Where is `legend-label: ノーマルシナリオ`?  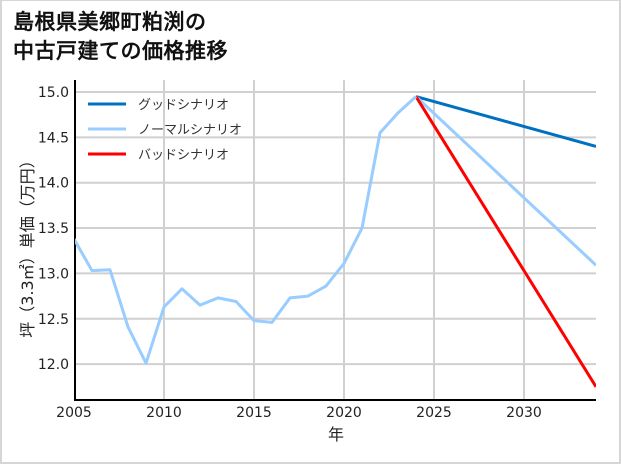 legend-label: ノーマルシナリオ is located at coordinates (190, 130).